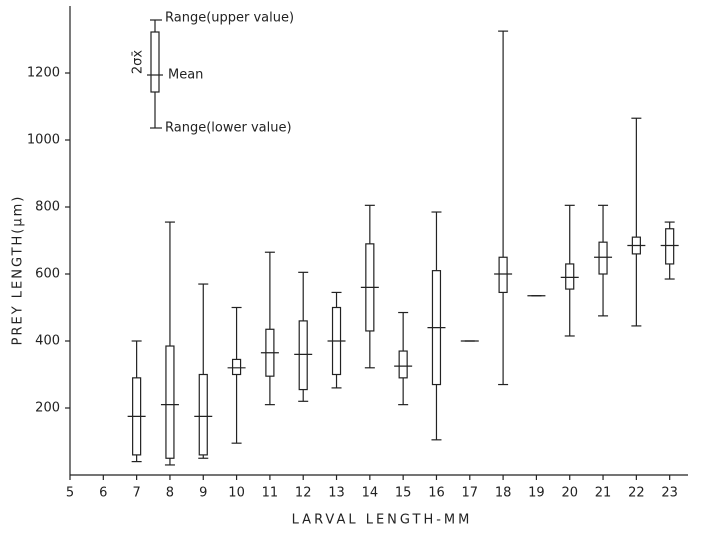  What do you see at coordinates (103, 493) in the screenshot?
I see `x-tick-label: 6` at bounding box center [103, 493].